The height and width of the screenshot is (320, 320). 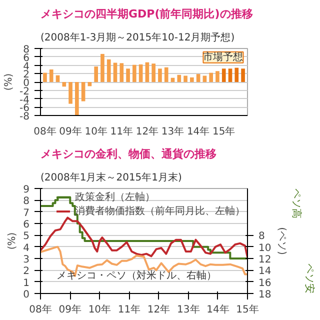 I want to click on y2-tick-label: 10, so click(x=265, y=248).